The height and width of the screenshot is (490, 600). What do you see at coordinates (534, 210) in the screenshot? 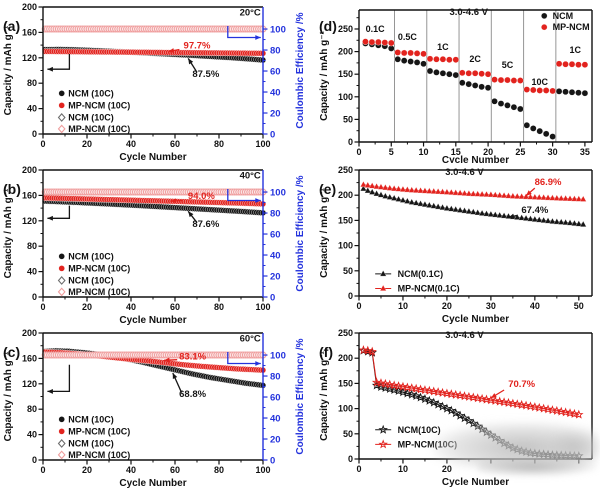
I see `svg-text: 67.4%` at bounding box center [534, 210].